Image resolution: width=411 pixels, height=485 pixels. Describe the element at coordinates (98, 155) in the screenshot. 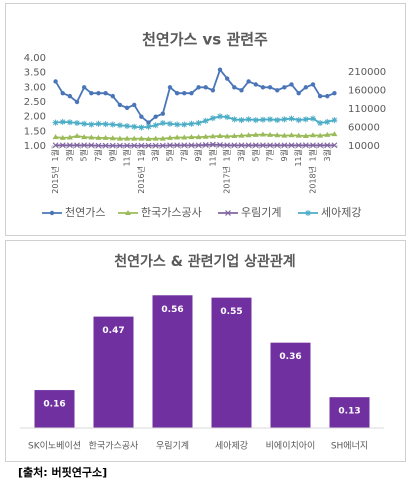

I see `x-tick-label: 7월` at that location.